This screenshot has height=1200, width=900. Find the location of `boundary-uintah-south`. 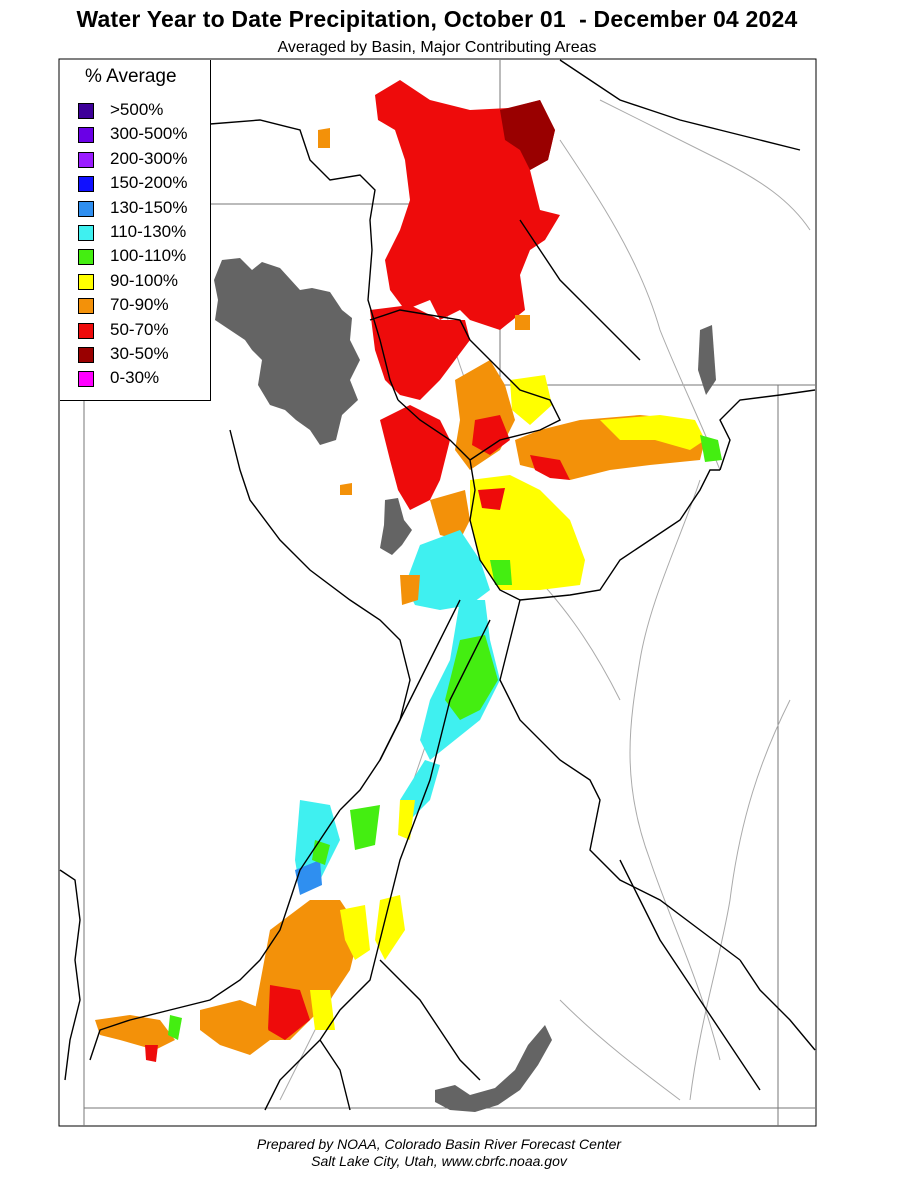

boundary-uintah-south is located at coordinates (619, 535).